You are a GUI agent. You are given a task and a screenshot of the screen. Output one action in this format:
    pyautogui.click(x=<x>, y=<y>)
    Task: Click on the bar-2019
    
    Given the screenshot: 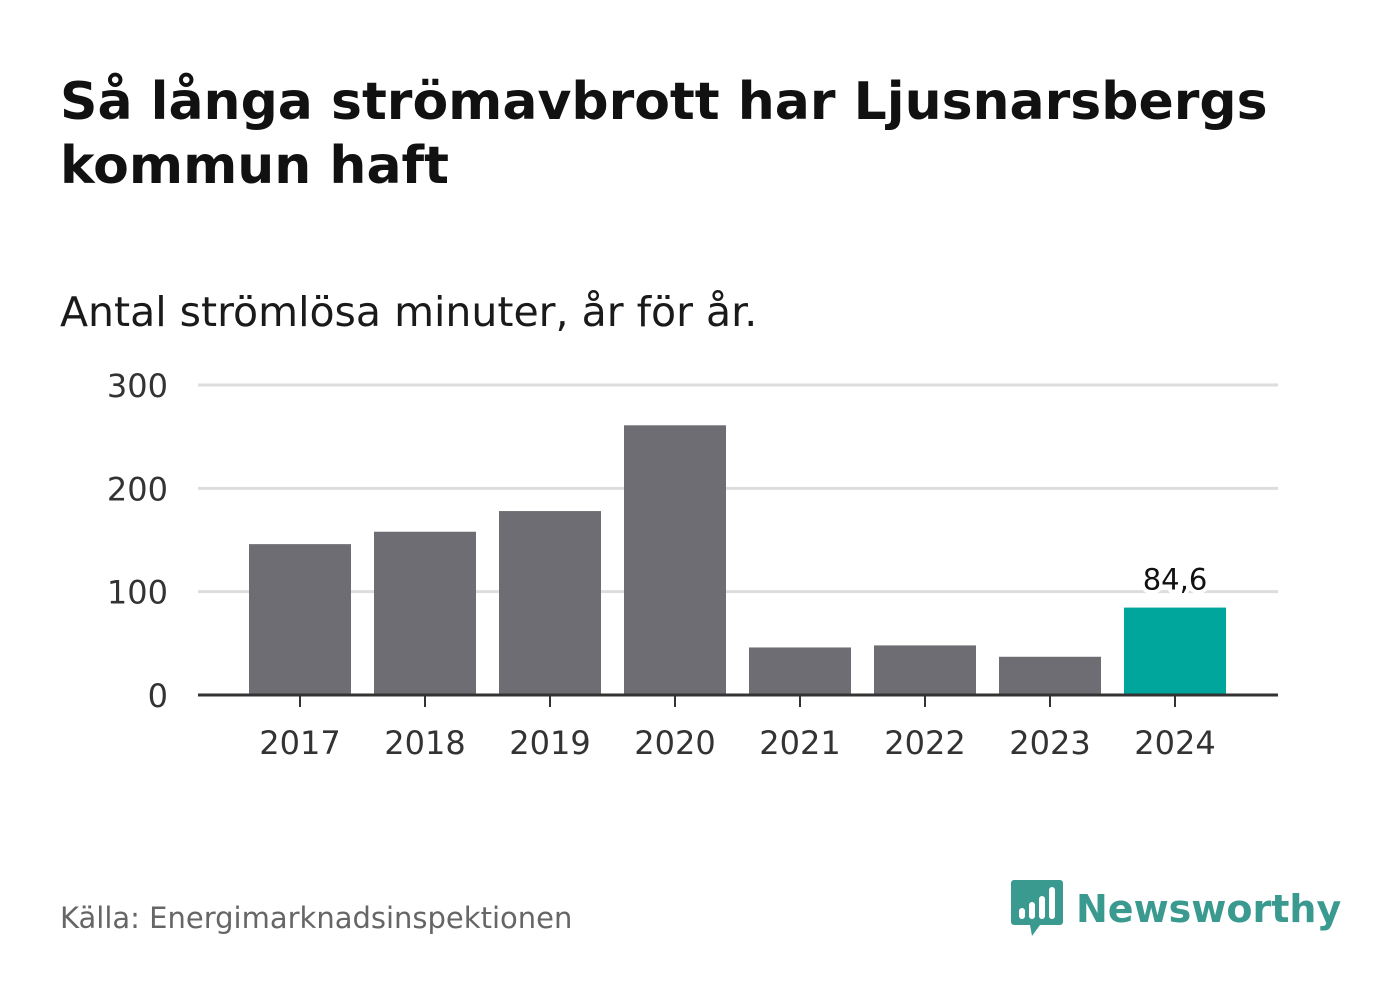 What is the action you would take?
    pyautogui.click(x=550, y=603)
    